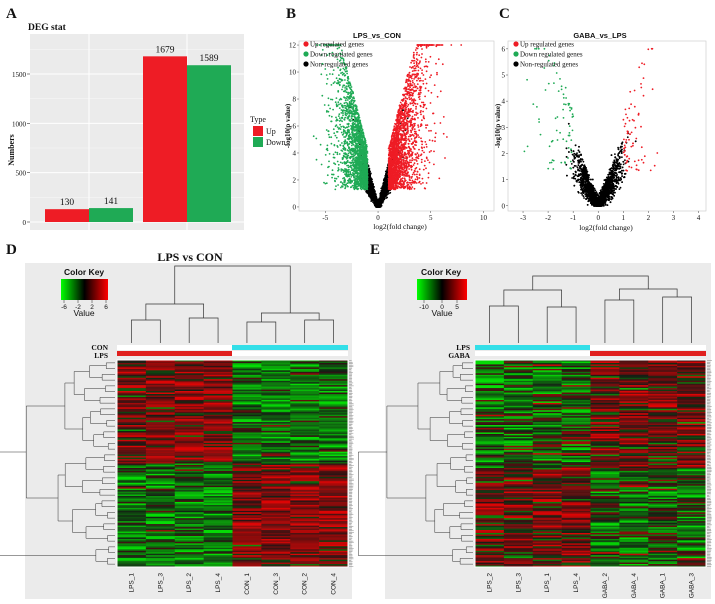  What do you see at coordinates (165, 139) in the screenshot?
I see `bar-up` at bounding box center [165, 139].